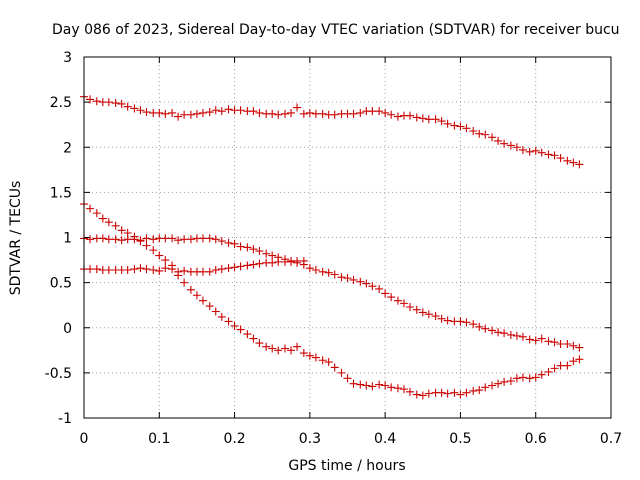  What do you see at coordinates (346, 466) in the screenshot?
I see `x-axis-label: GPS time / hours` at bounding box center [346, 466].